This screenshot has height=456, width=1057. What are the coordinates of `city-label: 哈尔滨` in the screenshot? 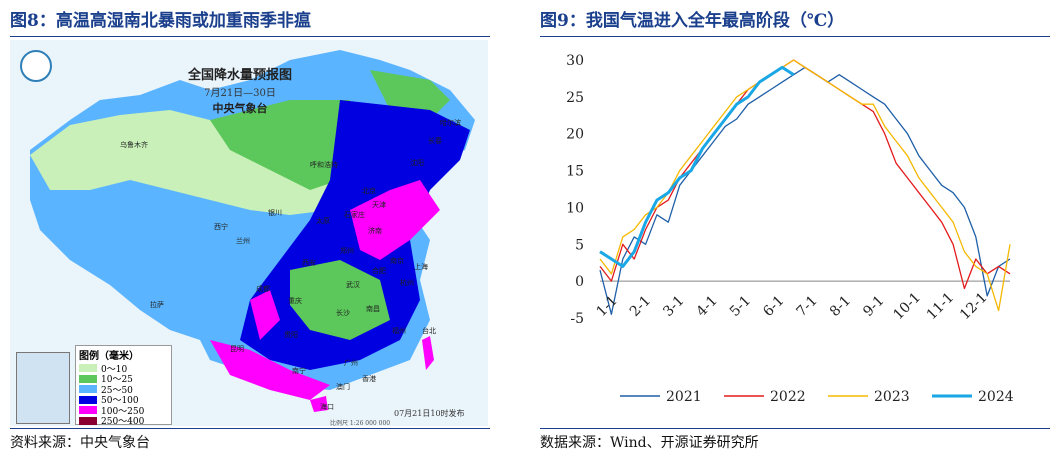 It's located at (450, 123).